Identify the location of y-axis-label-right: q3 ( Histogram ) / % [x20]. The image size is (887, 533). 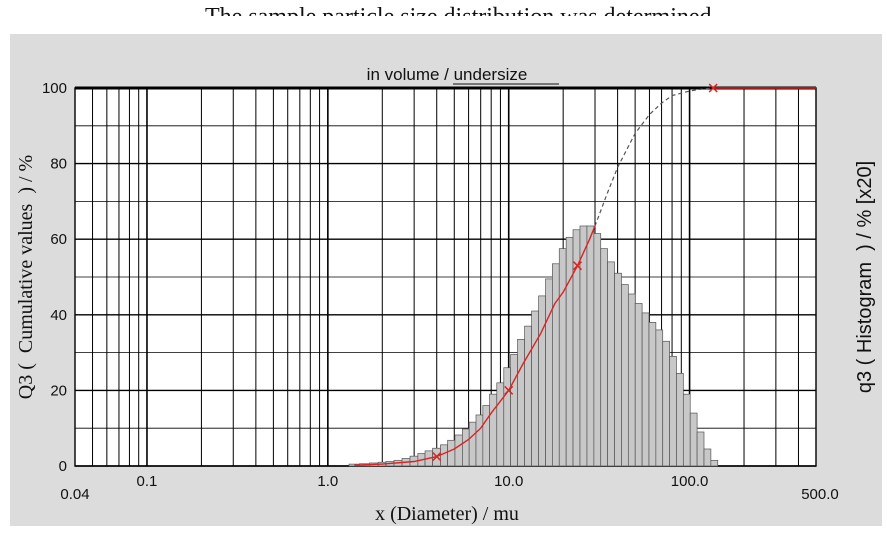
(865, 277).